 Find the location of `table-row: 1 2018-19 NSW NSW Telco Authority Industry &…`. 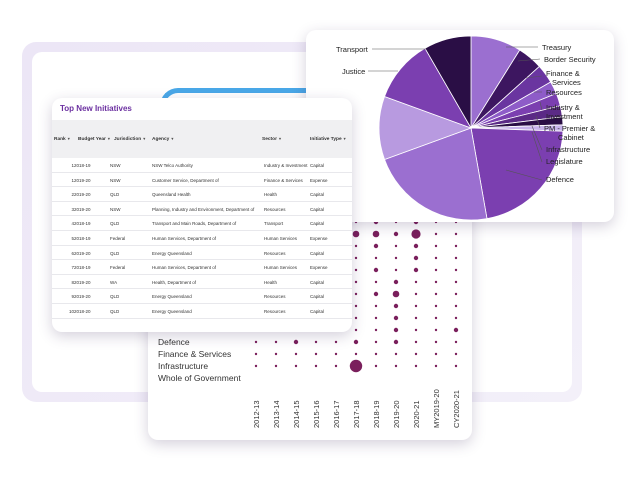

table-row: 1 2018-19 NSW NSW Telco Authority Industry &… is located at coordinates (202, 165).